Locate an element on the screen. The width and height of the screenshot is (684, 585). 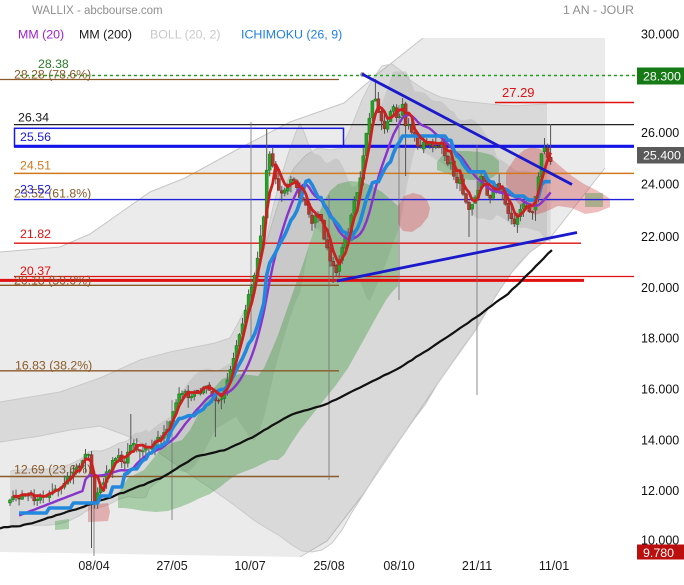
svg-text: 25.400 is located at coordinates (662, 156).